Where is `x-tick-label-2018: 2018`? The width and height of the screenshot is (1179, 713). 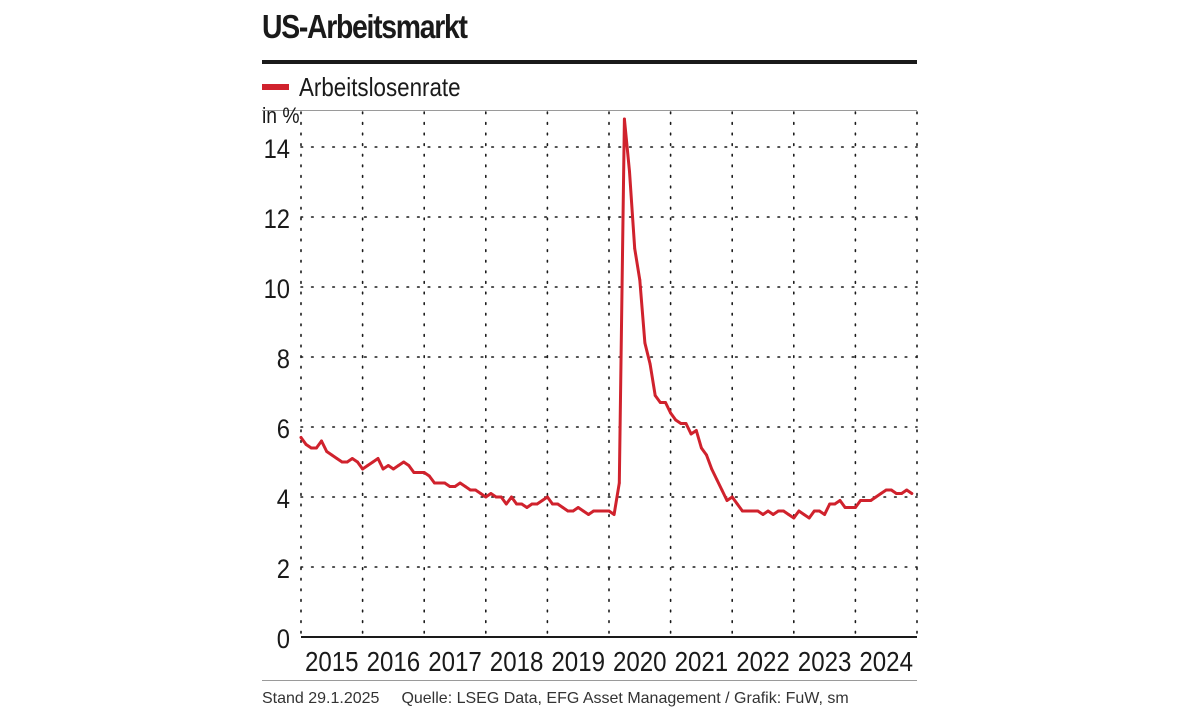
x-tick-label-2018: 2018 is located at coordinates (517, 661).